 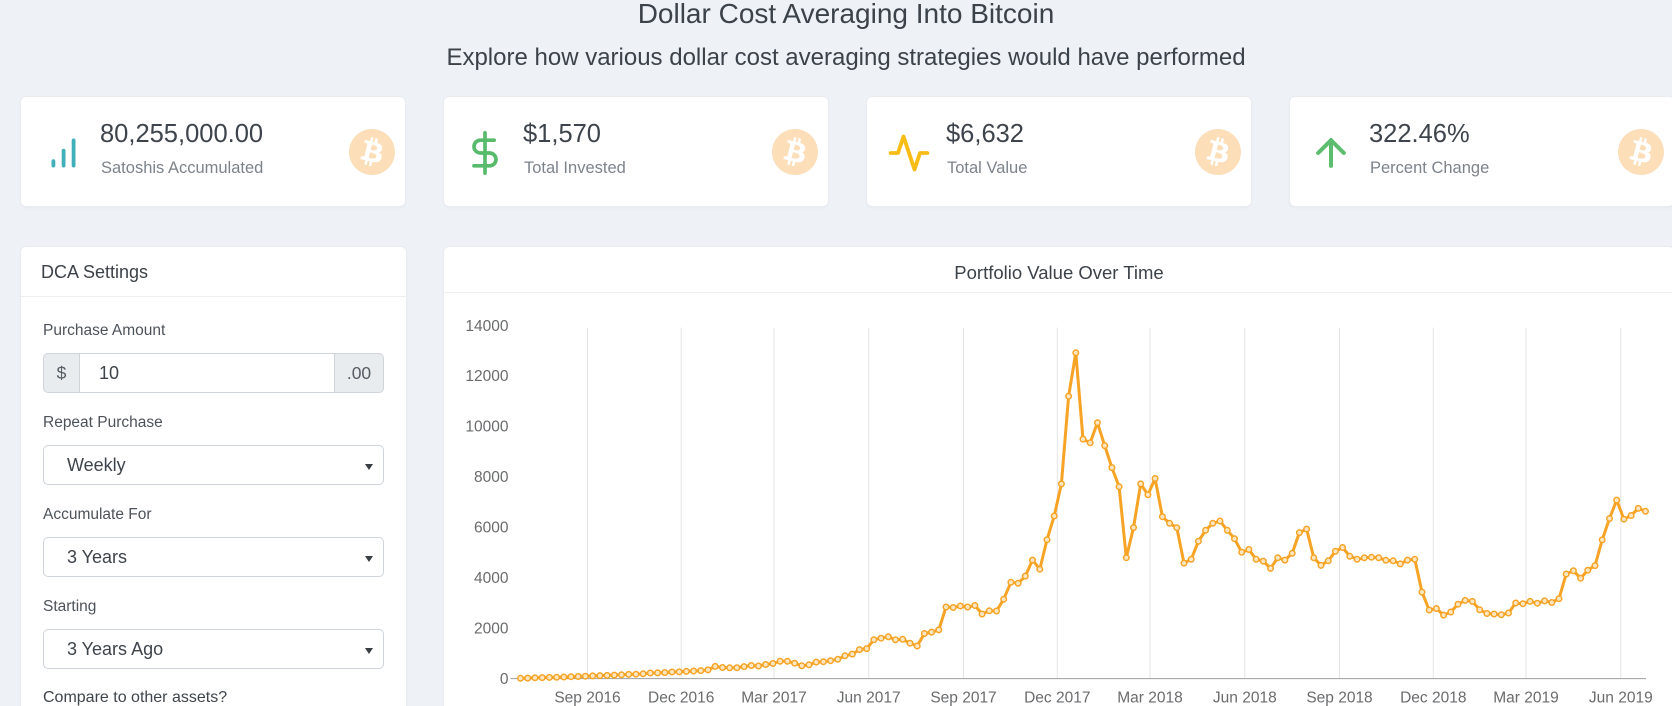 What do you see at coordinates (1149, 698) in the screenshot?
I see `svg-text: Mar 2018` at bounding box center [1149, 698].